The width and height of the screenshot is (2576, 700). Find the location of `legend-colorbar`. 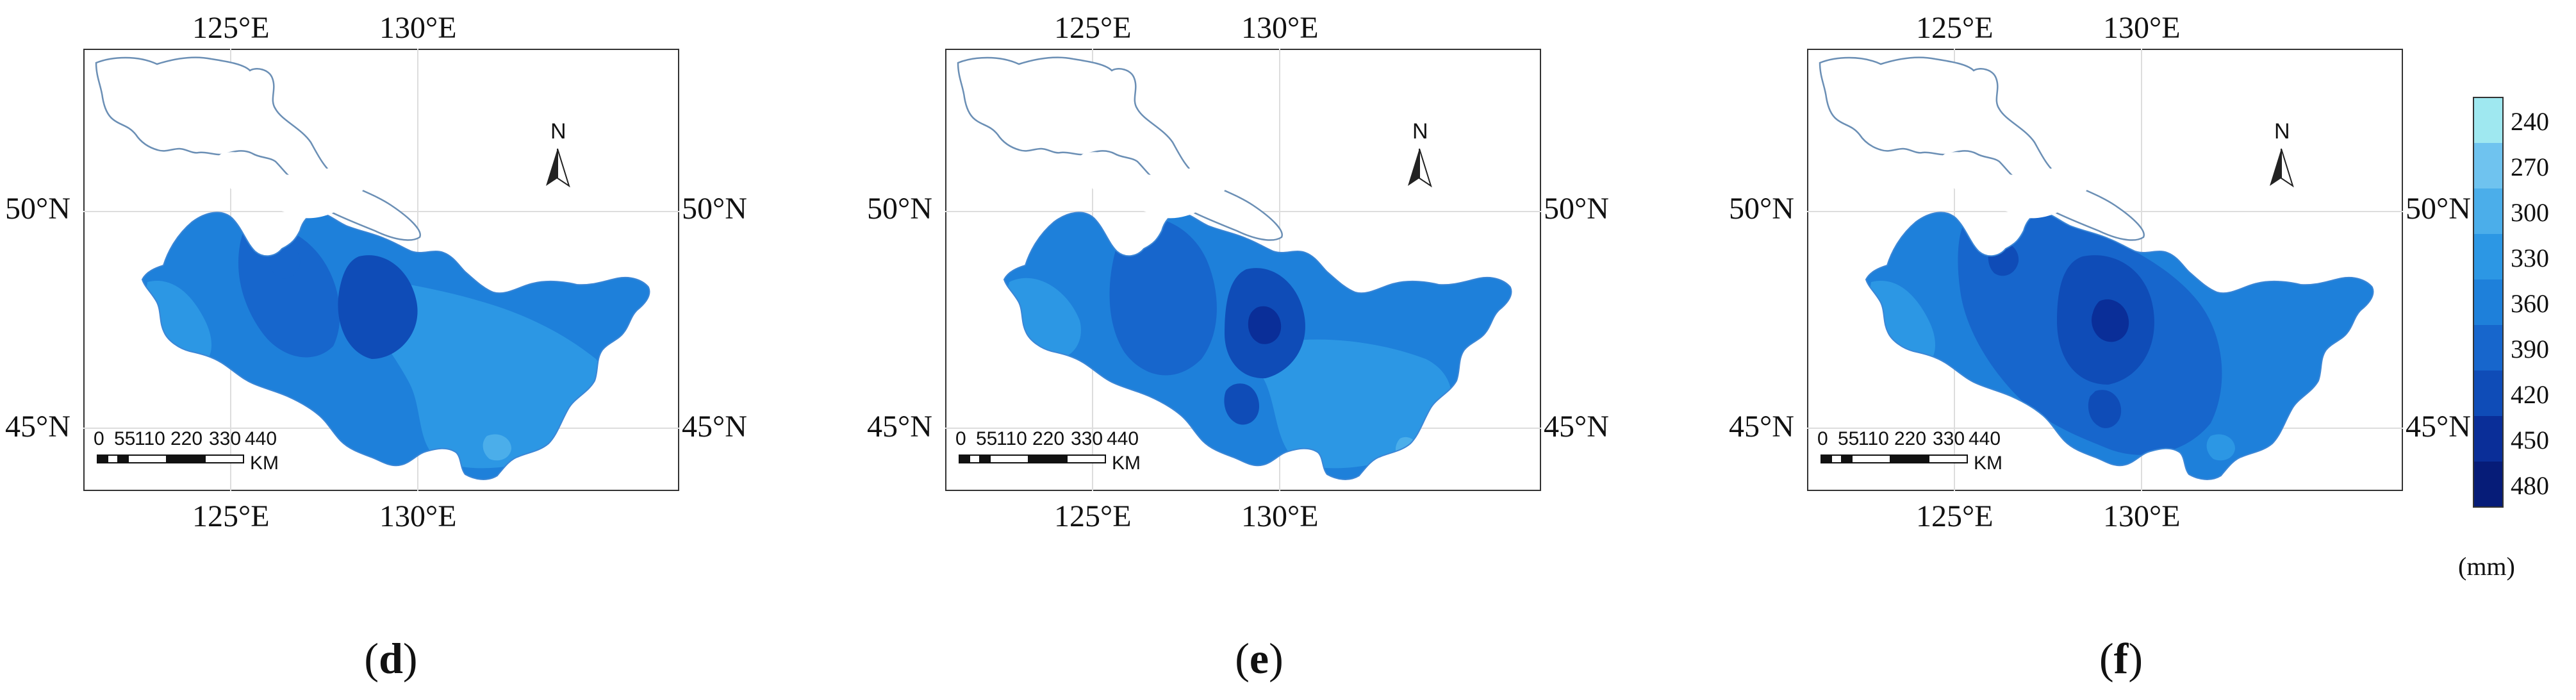

legend-colorbar is located at coordinates (2488, 303).